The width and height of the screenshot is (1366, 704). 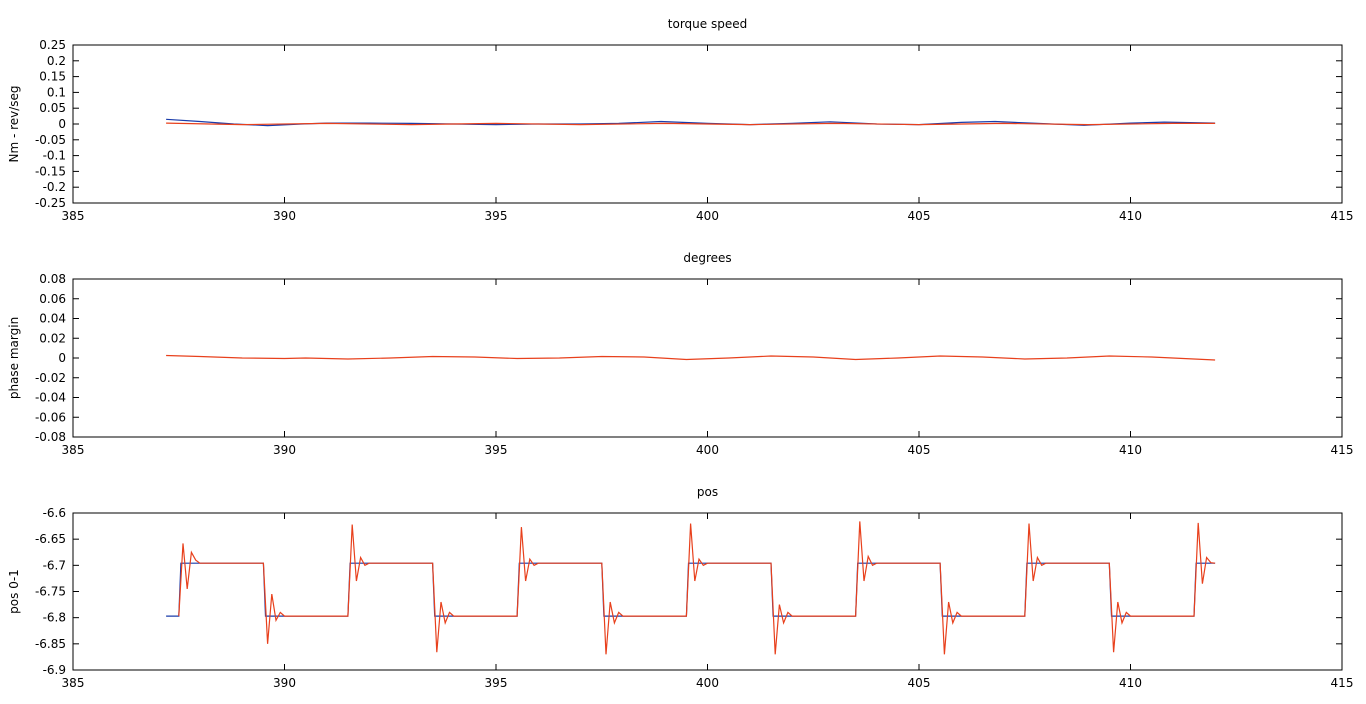 I want to click on y-tick-label: 0.15, so click(x=52, y=77).